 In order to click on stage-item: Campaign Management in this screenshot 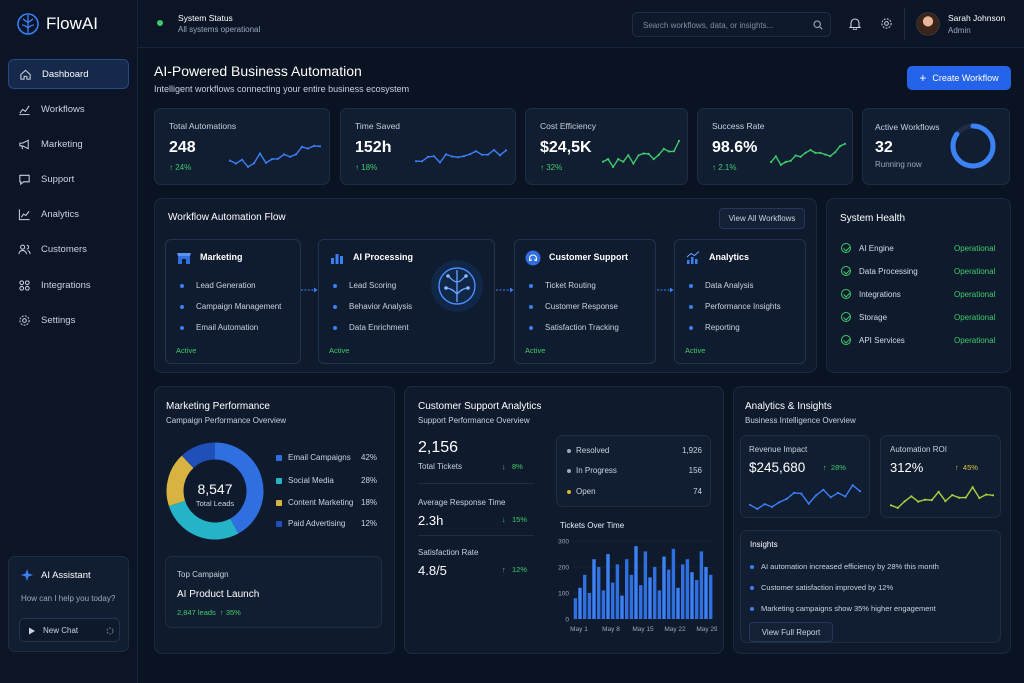, I will do `click(230, 306)`.